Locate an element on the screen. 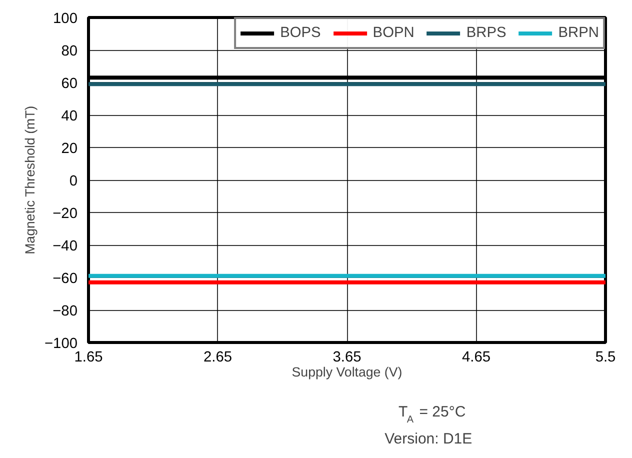 The height and width of the screenshot is (458, 632). x-tick-label: 5.5 is located at coordinates (605, 358).